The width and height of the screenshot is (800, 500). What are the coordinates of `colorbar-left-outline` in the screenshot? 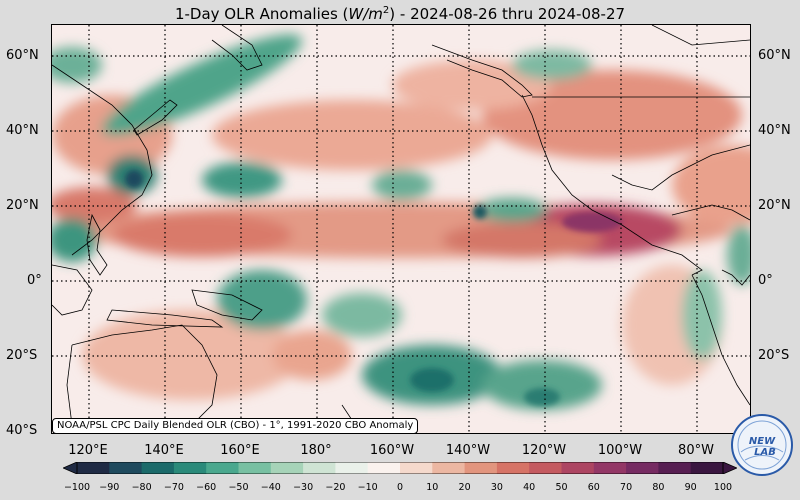 It's located at (70, 468).